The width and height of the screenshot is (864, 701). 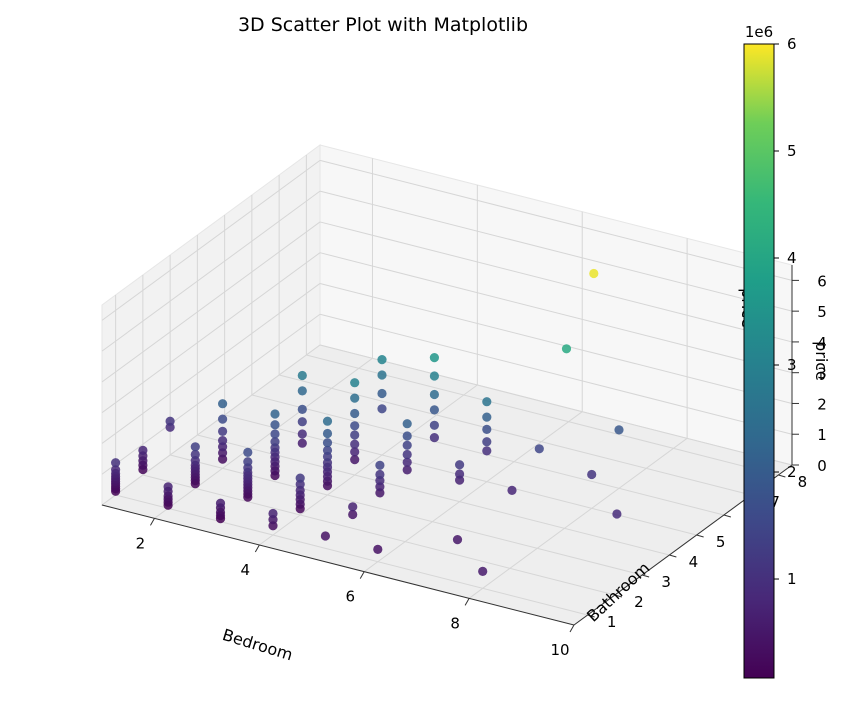 I want to click on y-tick-label: 3, so click(x=666, y=582).